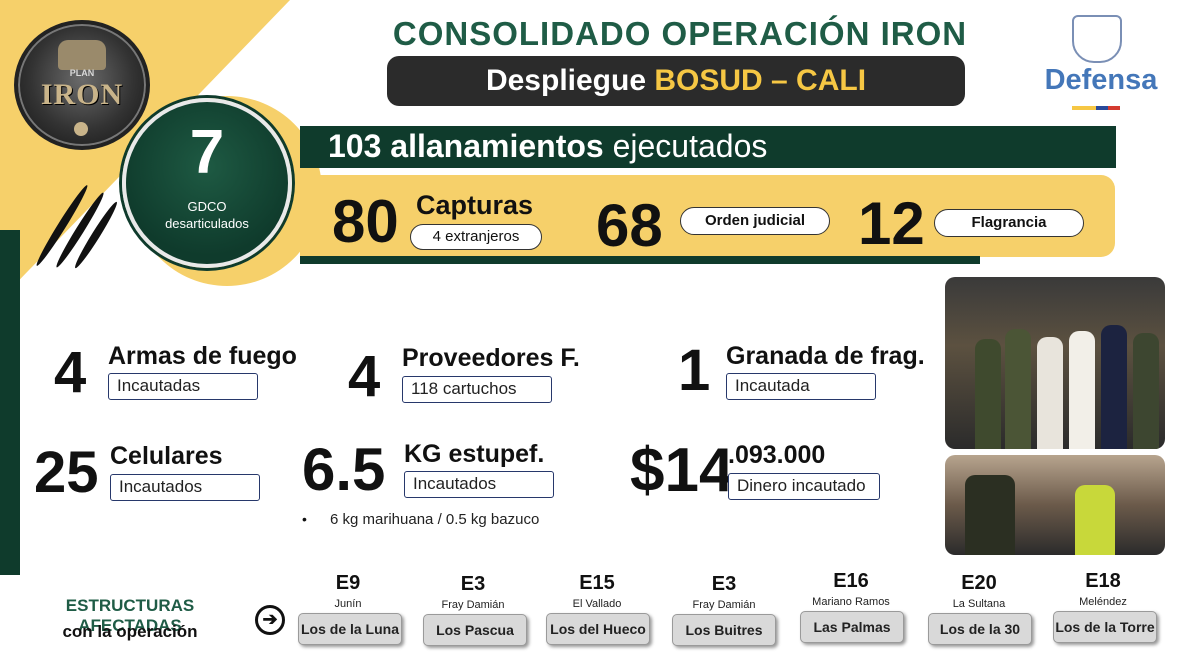 This screenshot has height=661, width=1179. I want to click on subtitle-prefix: Despliegue, so click(570, 80).